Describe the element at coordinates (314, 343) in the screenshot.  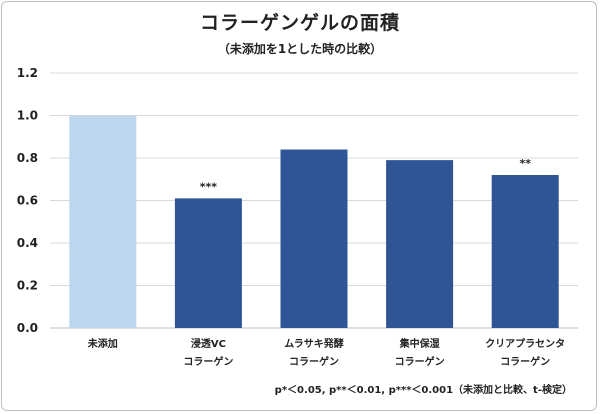
I see `x-tick-label: ムラサキ発酵` at that location.